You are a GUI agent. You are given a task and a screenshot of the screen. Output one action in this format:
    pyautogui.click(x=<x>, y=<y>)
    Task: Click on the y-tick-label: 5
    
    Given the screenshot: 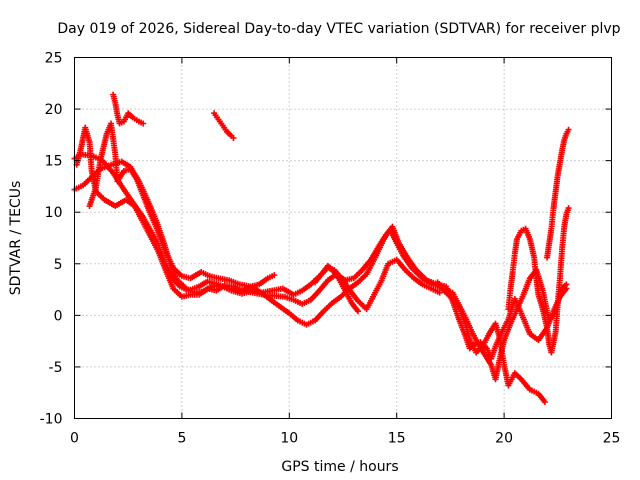 What is the action you would take?
    pyautogui.click(x=58, y=265)
    